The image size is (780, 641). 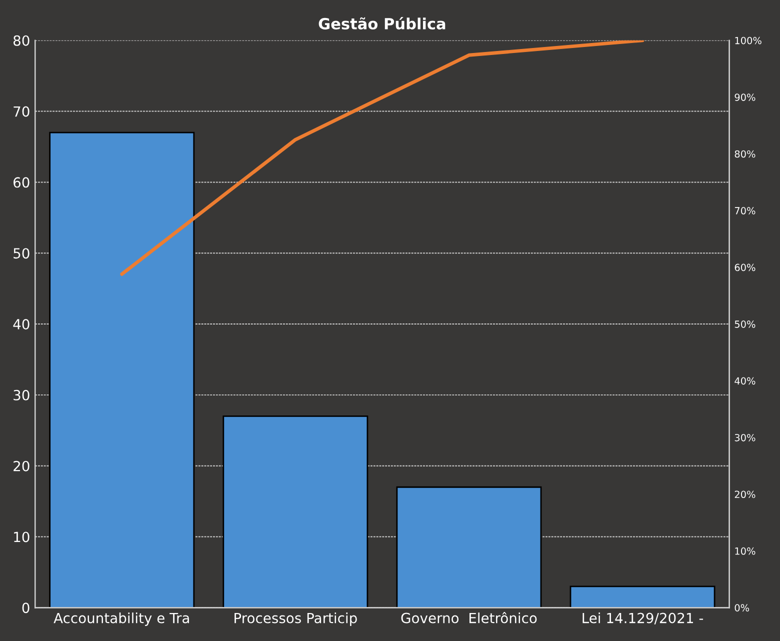 What do you see at coordinates (22, 111) in the screenshot?
I see `y-tick-label: 70` at bounding box center [22, 111].